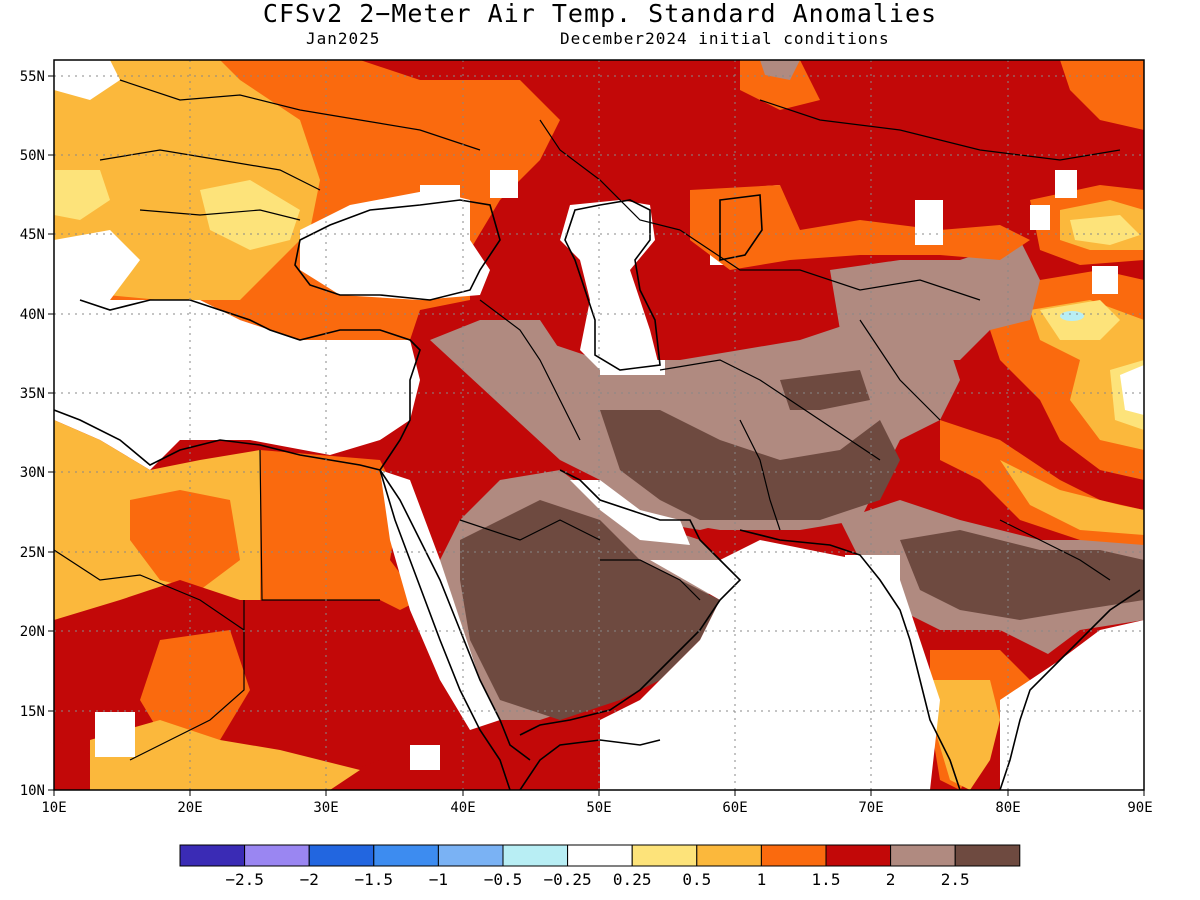  I want to click on lat-label: 10N, so click(32, 791).